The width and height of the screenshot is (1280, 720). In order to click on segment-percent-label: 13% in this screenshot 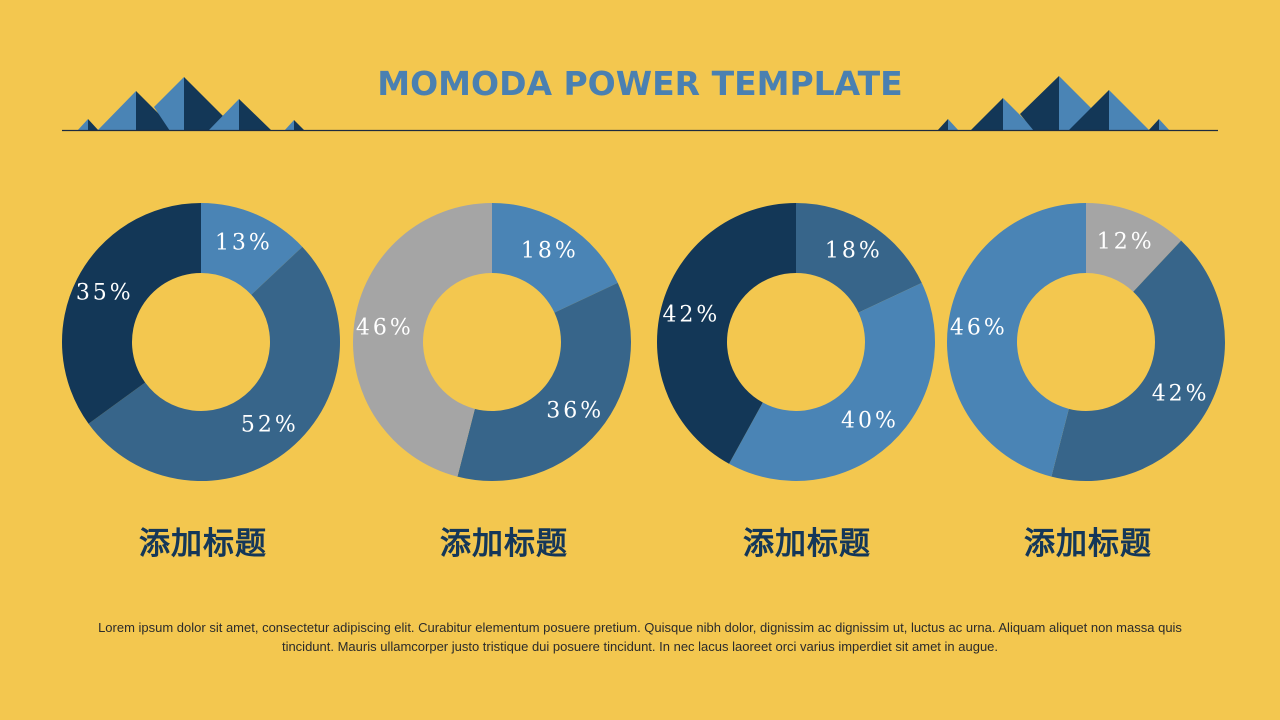, I will do `click(243, 243)`.